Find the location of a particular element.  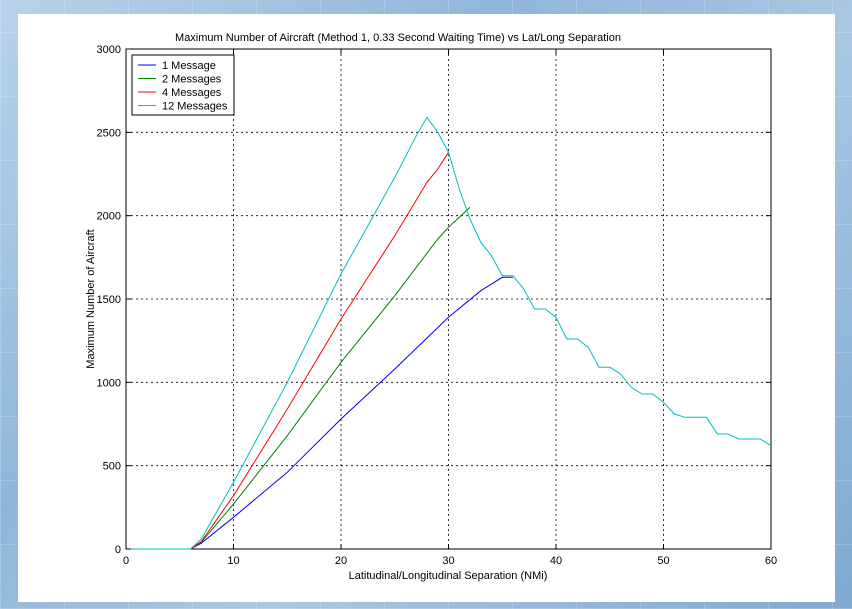

y-axis-title: Maximum Number of Aircraft is located at coordinates (91, 298).